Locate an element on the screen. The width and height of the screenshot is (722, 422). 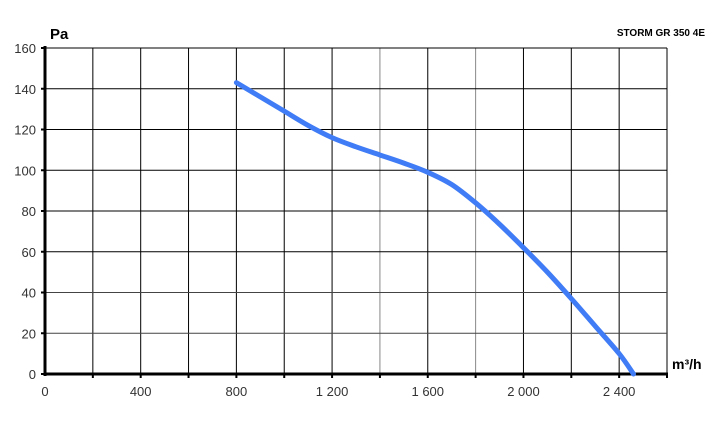
x-tick-label: 0 is located at coordinates (44, 391).